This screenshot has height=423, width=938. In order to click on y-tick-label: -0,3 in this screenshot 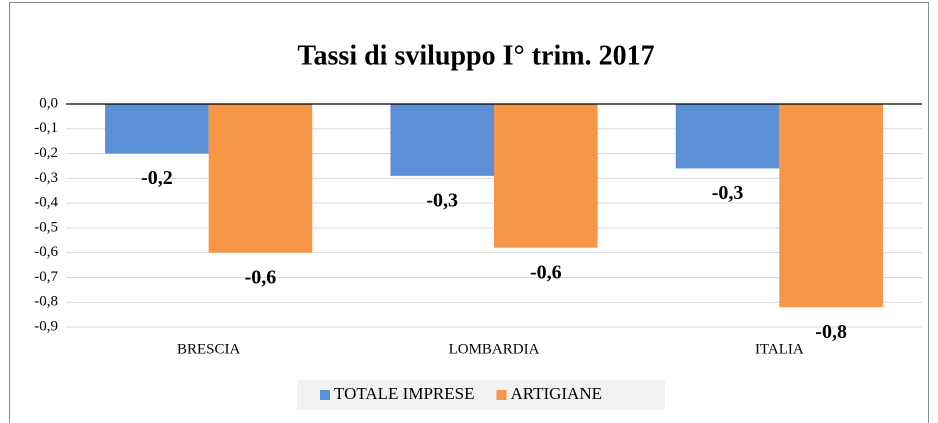, I will do `click(46, 178)`.